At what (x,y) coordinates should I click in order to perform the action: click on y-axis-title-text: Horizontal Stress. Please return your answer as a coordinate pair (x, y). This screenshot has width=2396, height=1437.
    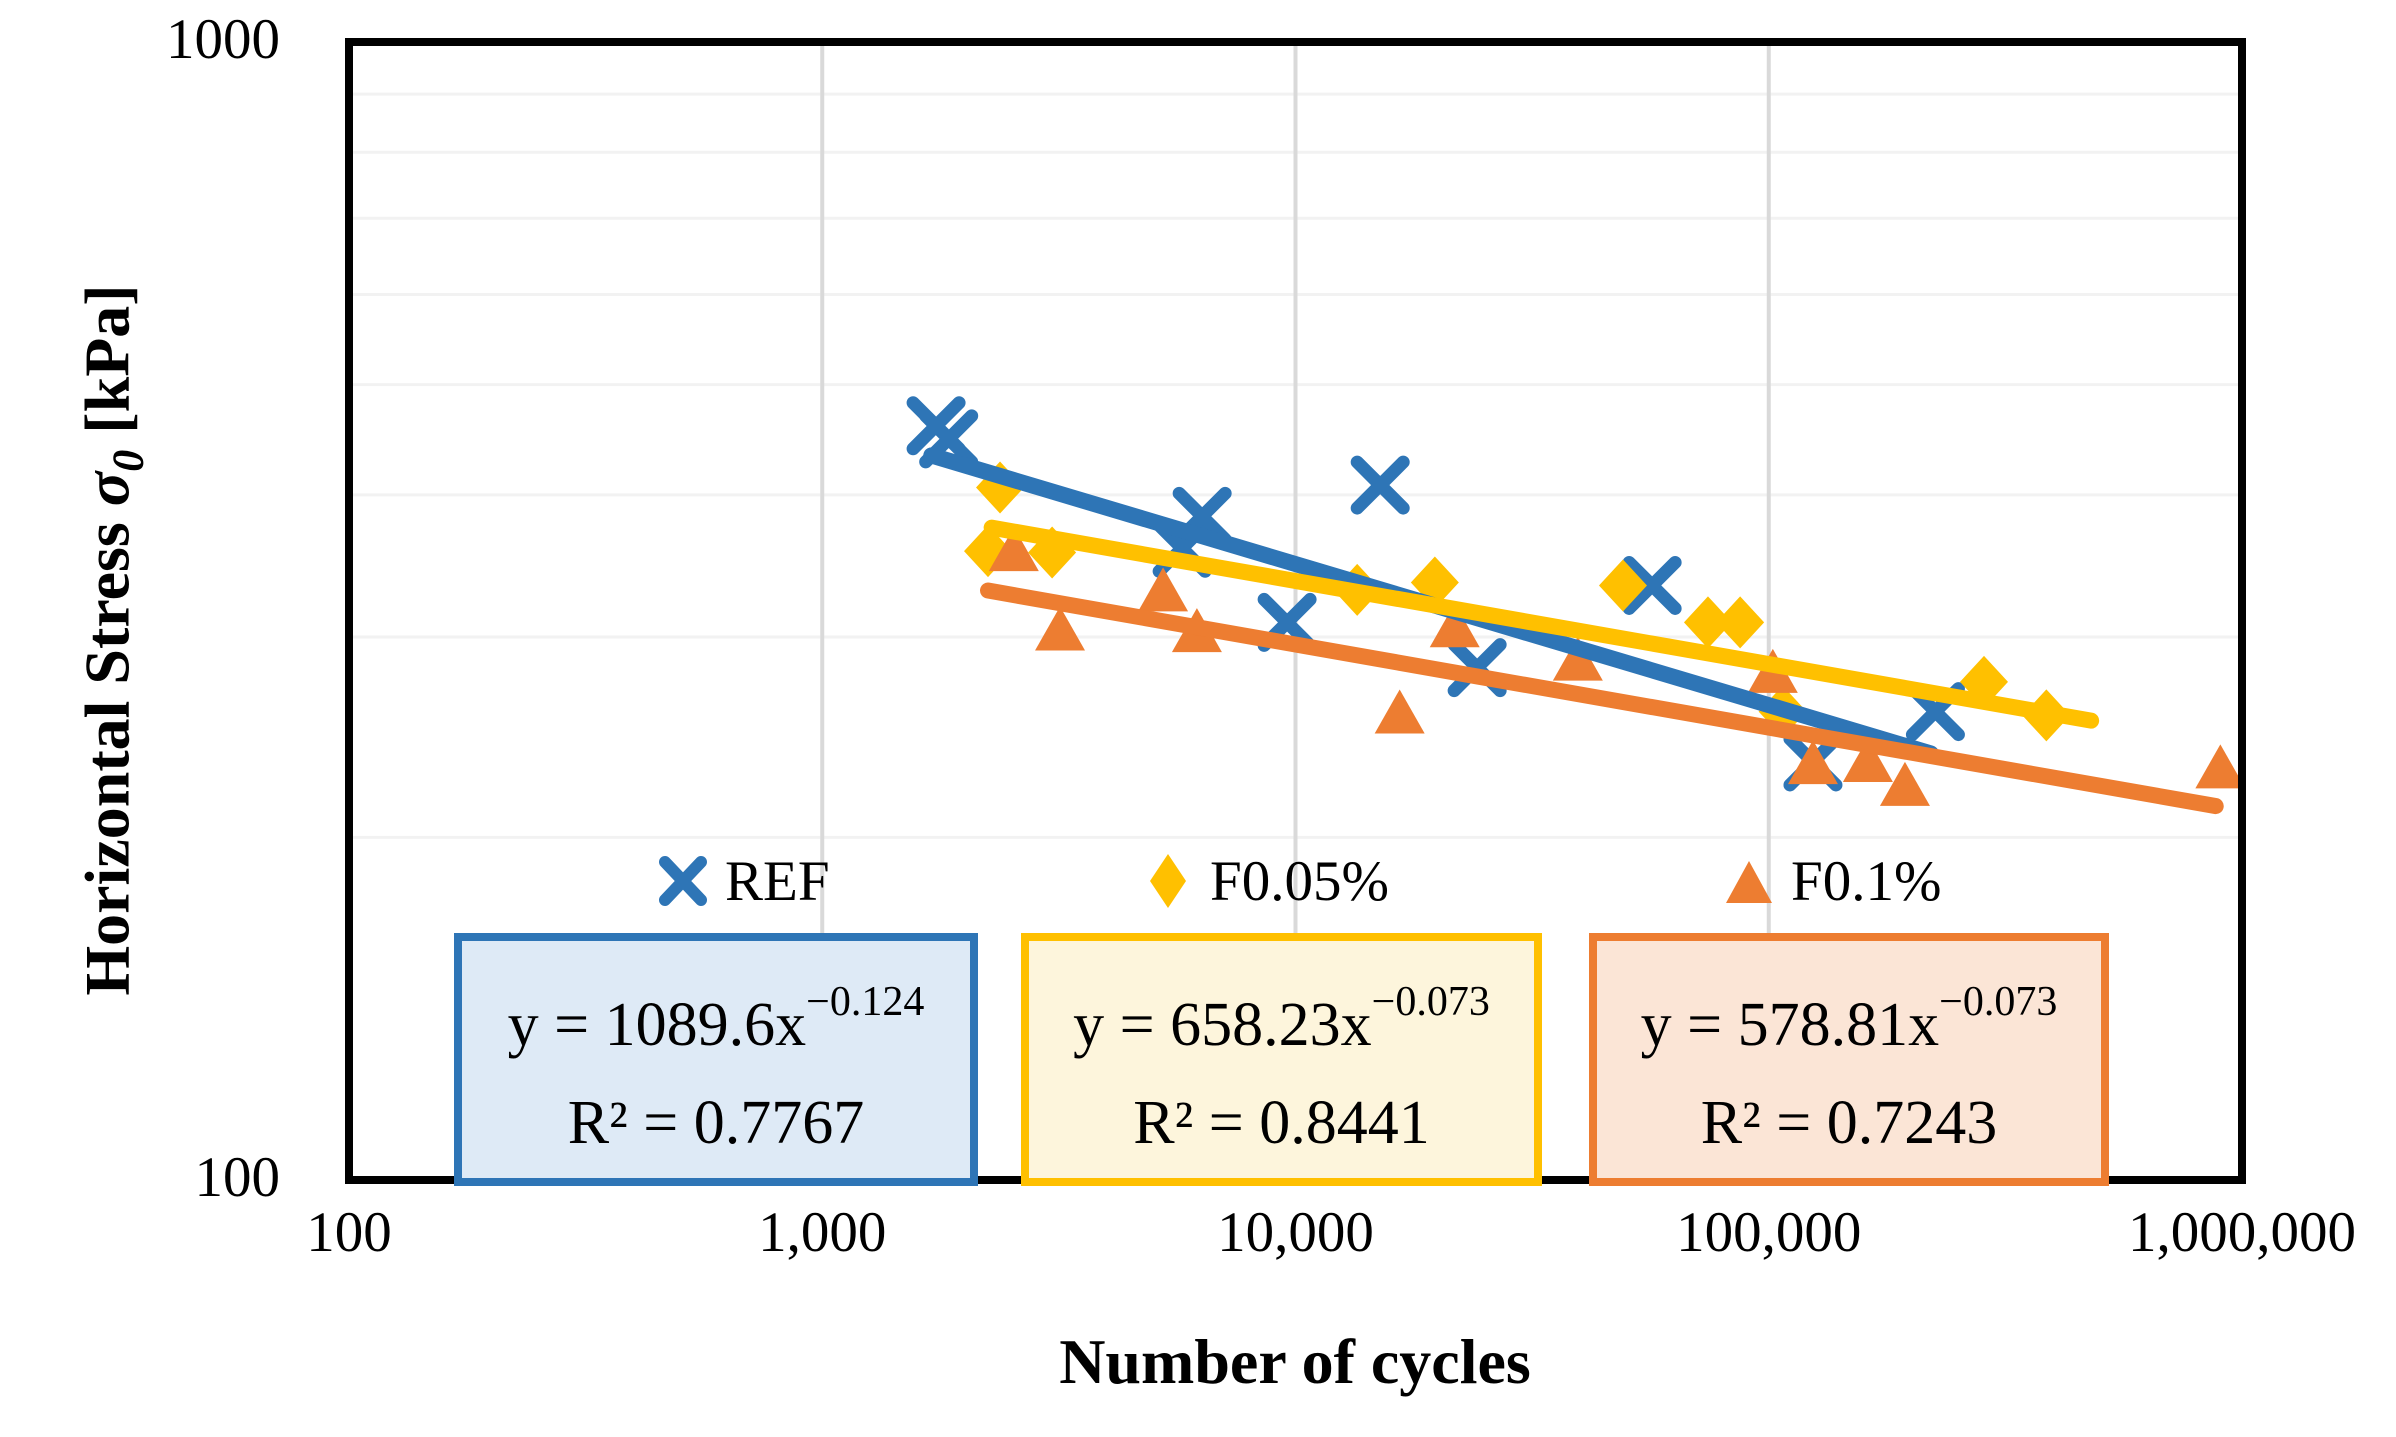
    Looking at the image, I should click on (107, 751).